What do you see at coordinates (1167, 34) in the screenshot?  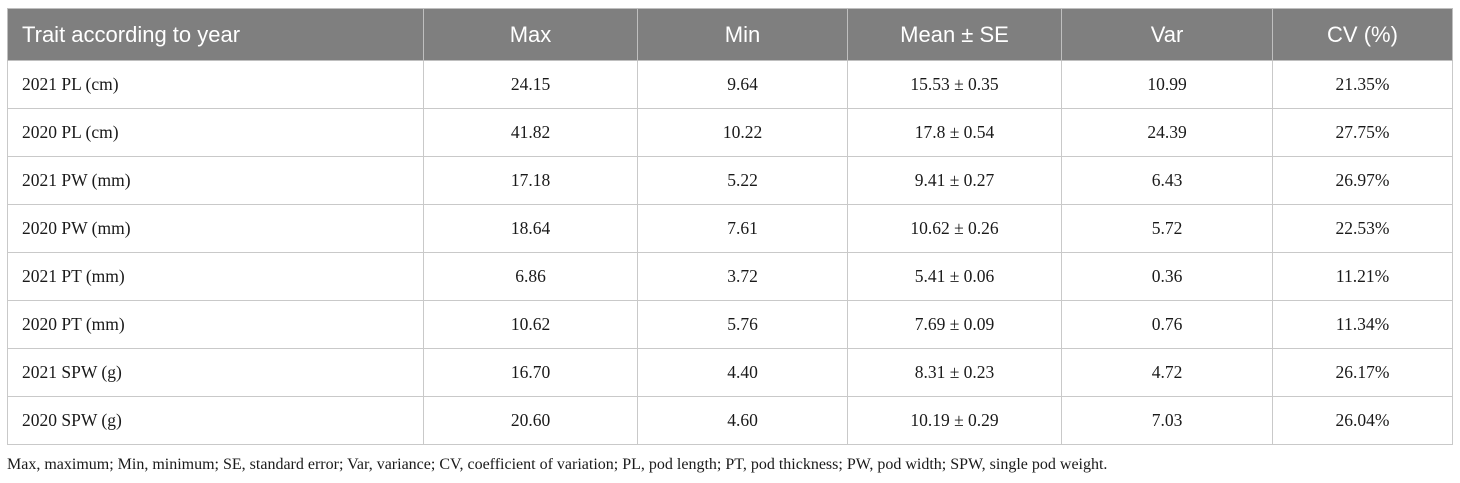 I see `header-var: Var` at bounding box center [1167, 34].